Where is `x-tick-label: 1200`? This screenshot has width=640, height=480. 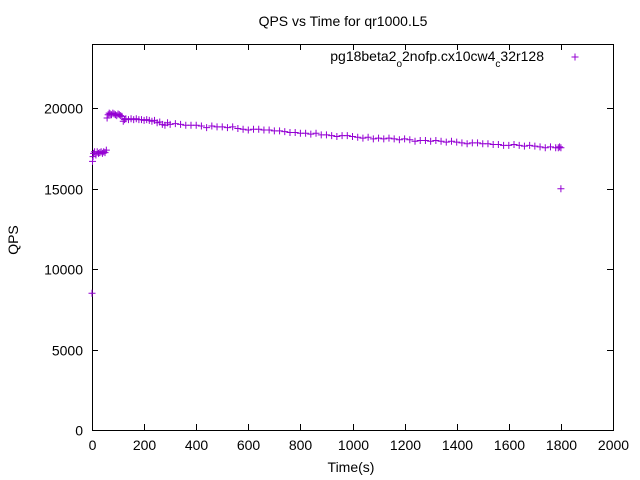
x-tick-label: 1200 is located at coordinates (405, 445).